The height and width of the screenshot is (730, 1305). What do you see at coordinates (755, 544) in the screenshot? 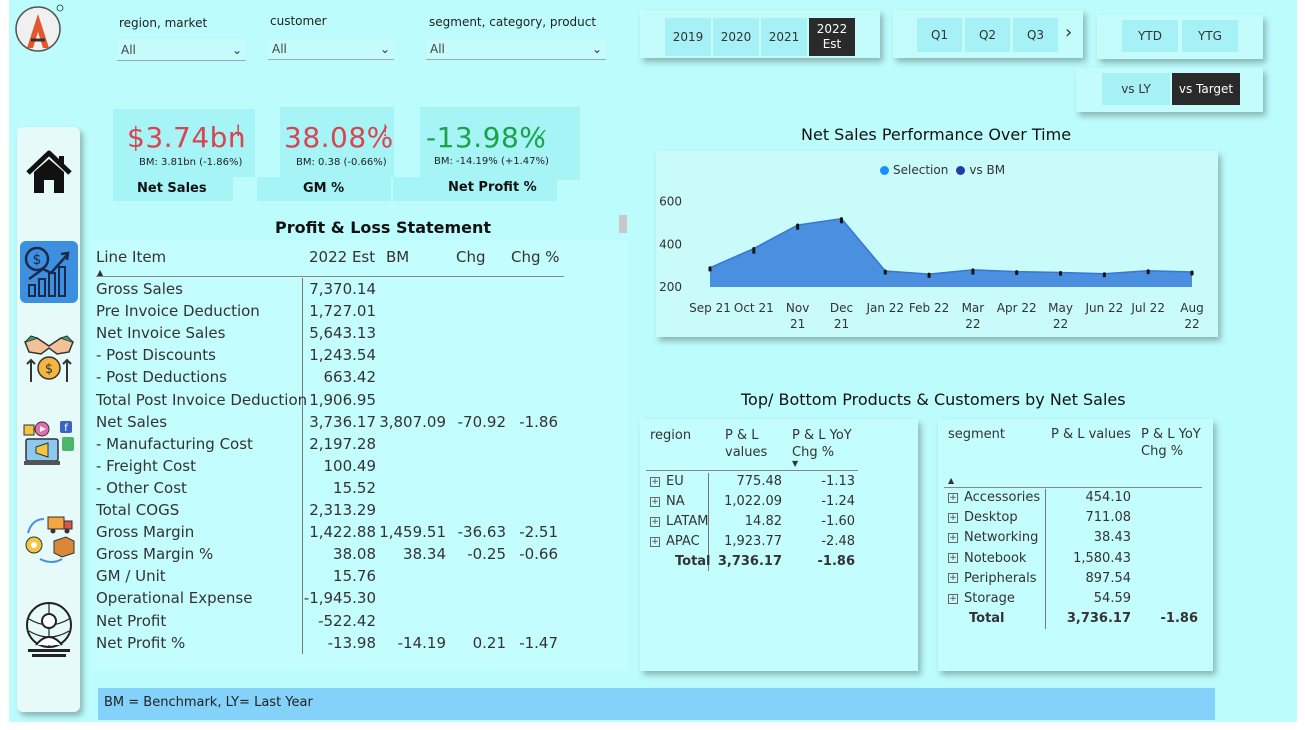
I see `list-item: + APAC 1,923.77 -2.48` at bounding box center [755, 544].